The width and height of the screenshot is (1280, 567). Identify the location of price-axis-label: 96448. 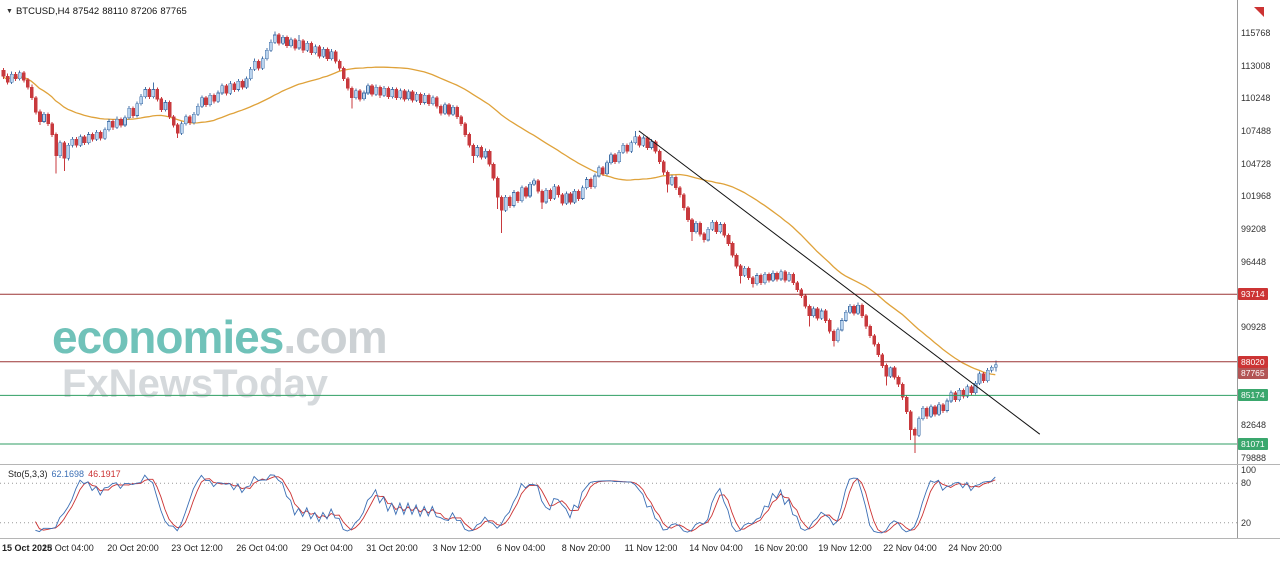
(1254, 262).